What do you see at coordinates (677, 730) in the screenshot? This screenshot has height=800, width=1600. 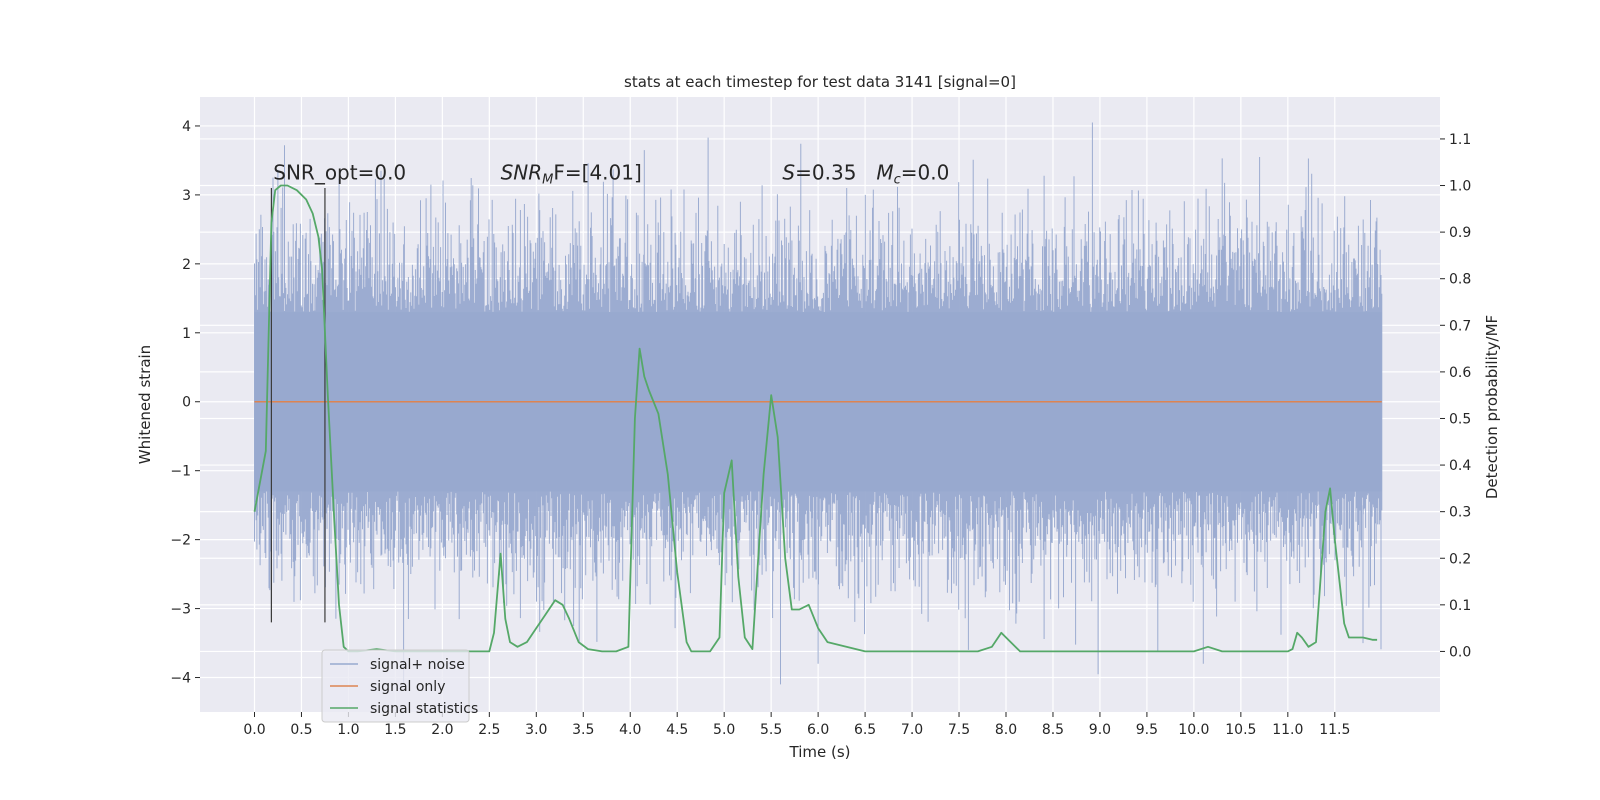 I see `x-tick-label: 4.5` at bounding box center [677, 730].